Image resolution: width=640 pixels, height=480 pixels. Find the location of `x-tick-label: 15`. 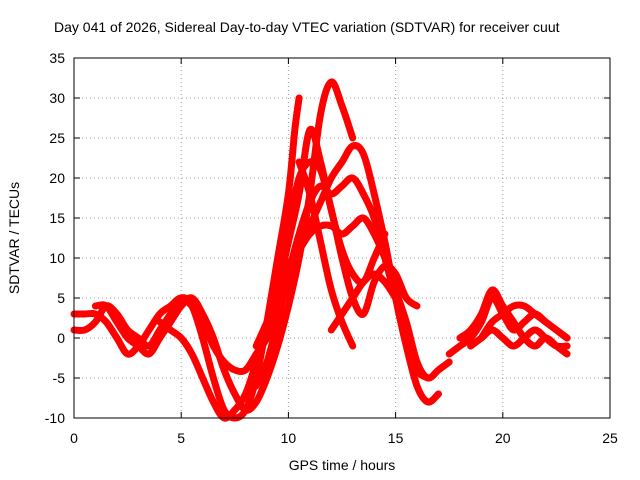

x-tick-label: 15 is located at coordinates (396, 438).